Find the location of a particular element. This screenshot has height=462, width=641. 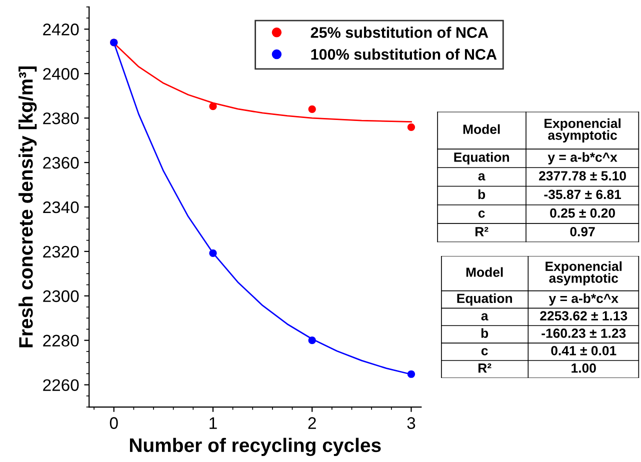

y-tick-label: 2320 is located at coordinates (61, 252).